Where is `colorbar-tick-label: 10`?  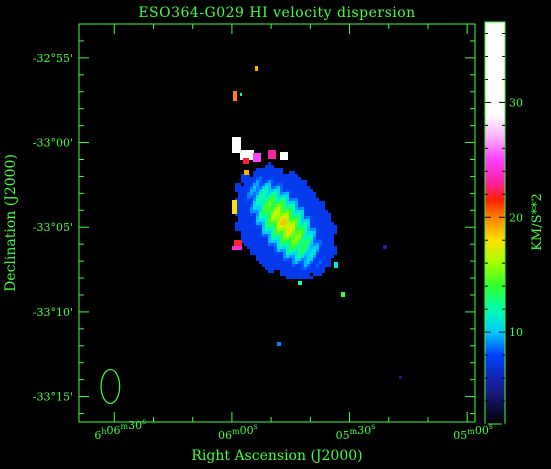
colorbar-tick-label: 10 is located at coordinates (516, 332).